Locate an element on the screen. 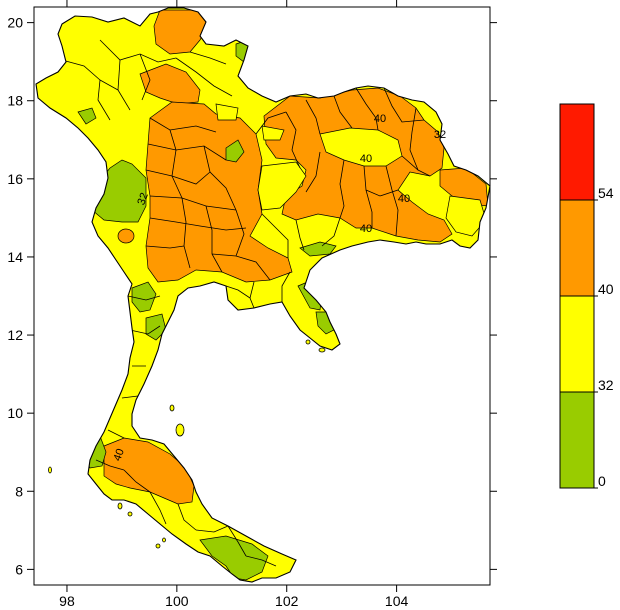 The image size is (620, 610). legend-label: 32 is located at coordinates (606, 385).